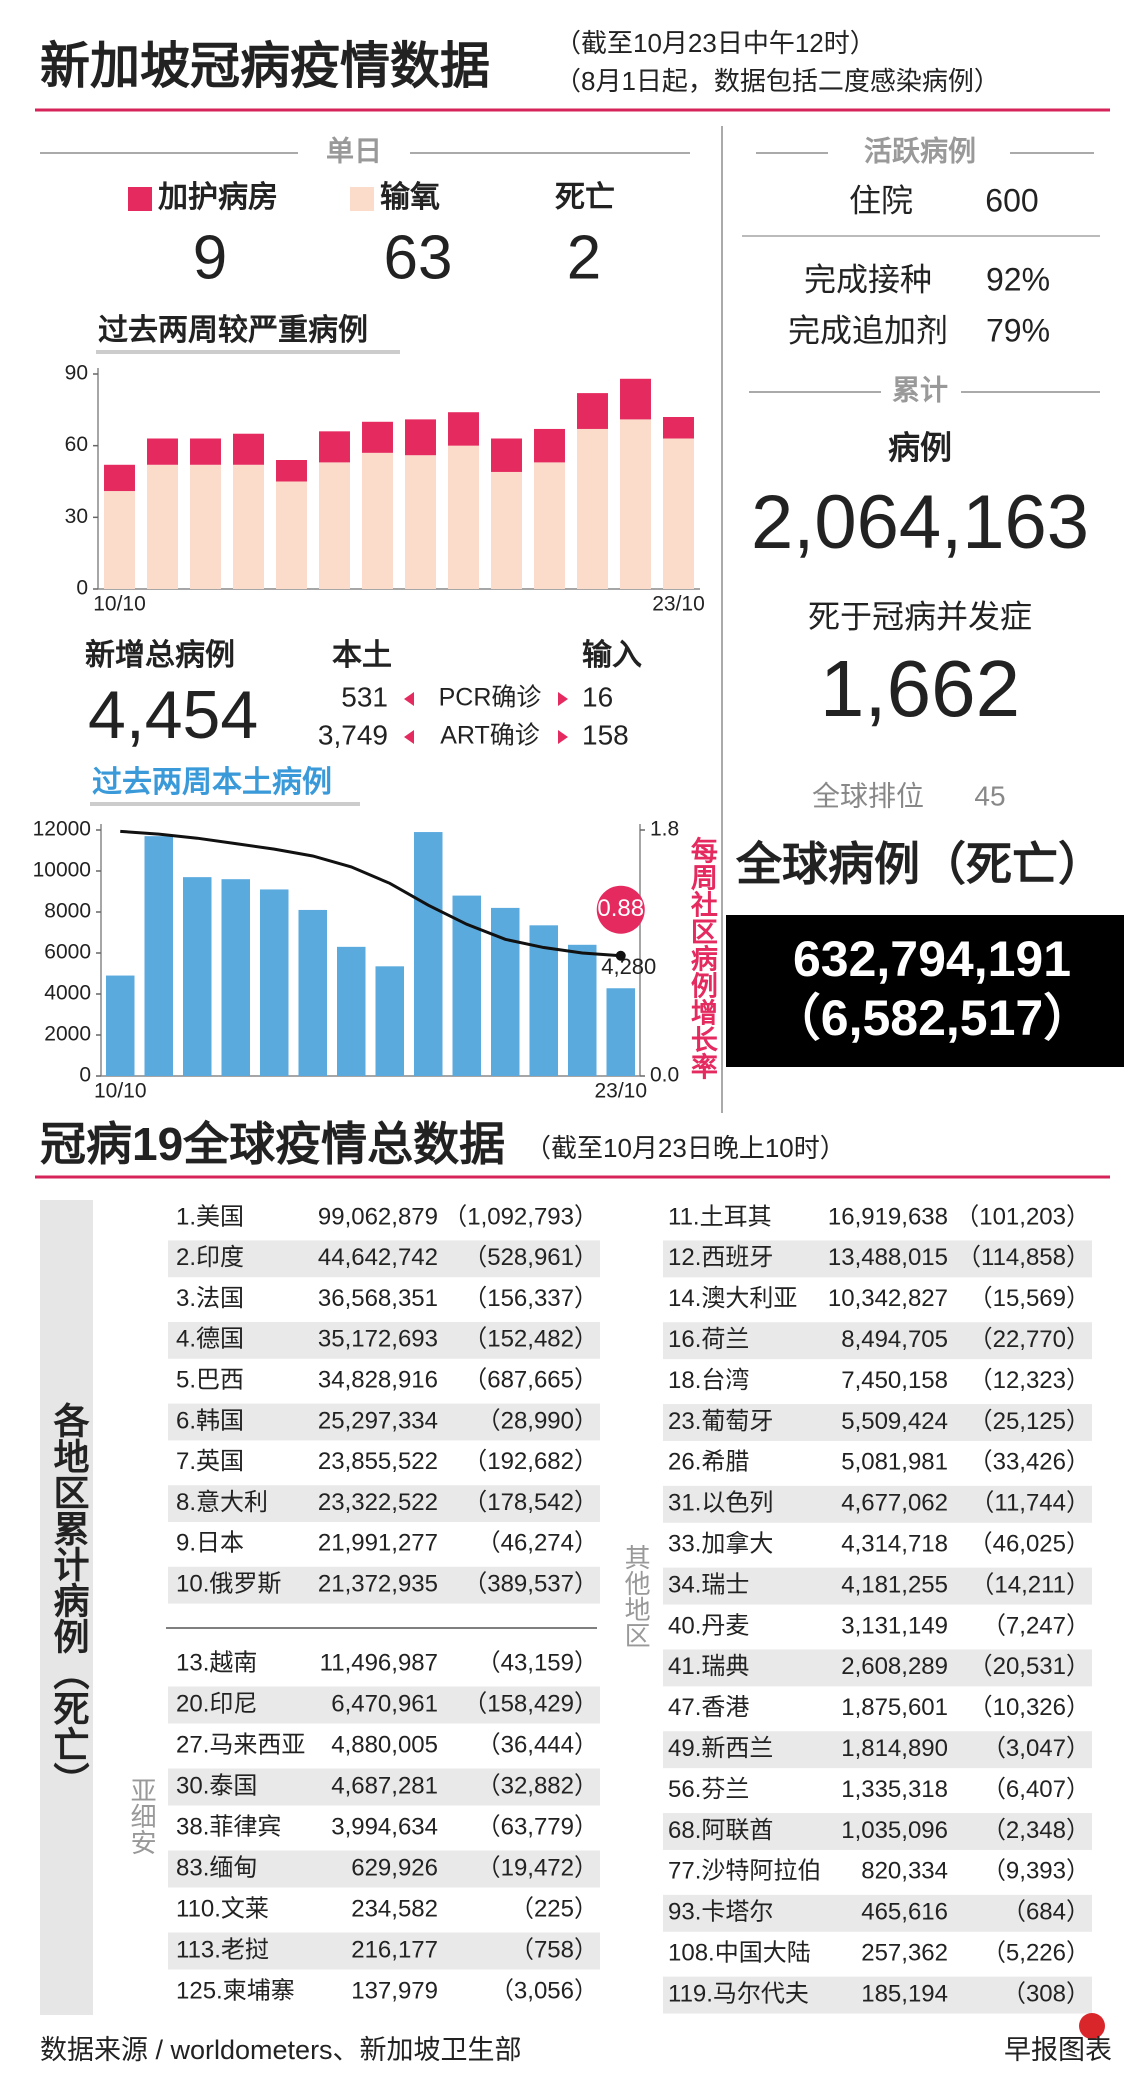 The image size is (1140, 2076). Describe the element at coordinates (218, 197) in the screenshot. I see `legend-label: 加护病房` at that location.